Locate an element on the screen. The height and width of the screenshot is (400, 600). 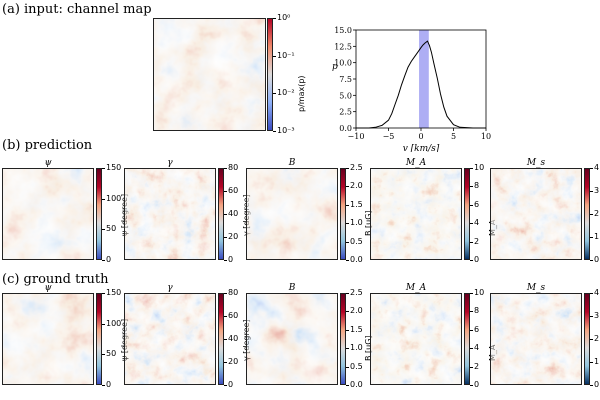
x-tick-label: 0 is located at coordinates (420, 136).